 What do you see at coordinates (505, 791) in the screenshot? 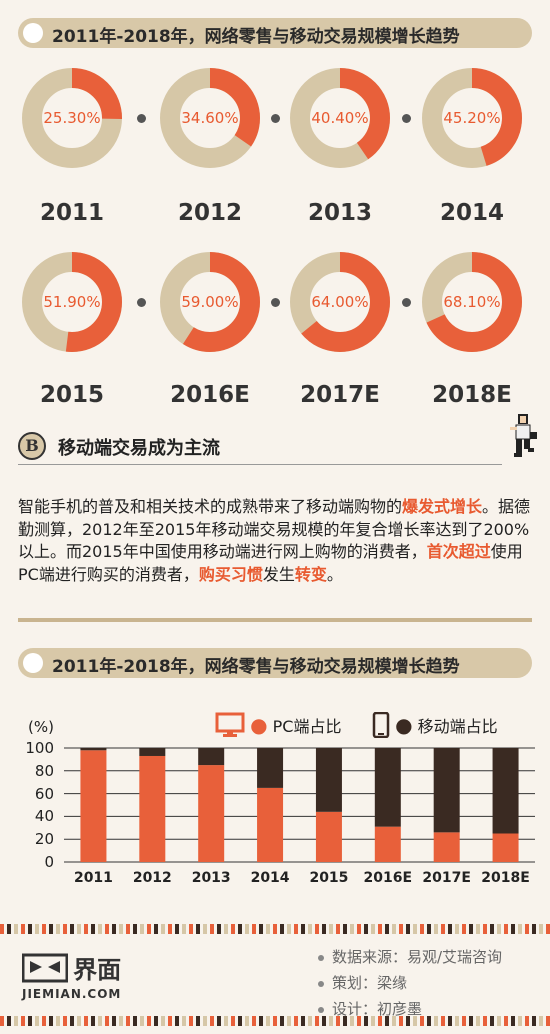
I see `bar-mobile-2018E` at bounding box center [505, 791].